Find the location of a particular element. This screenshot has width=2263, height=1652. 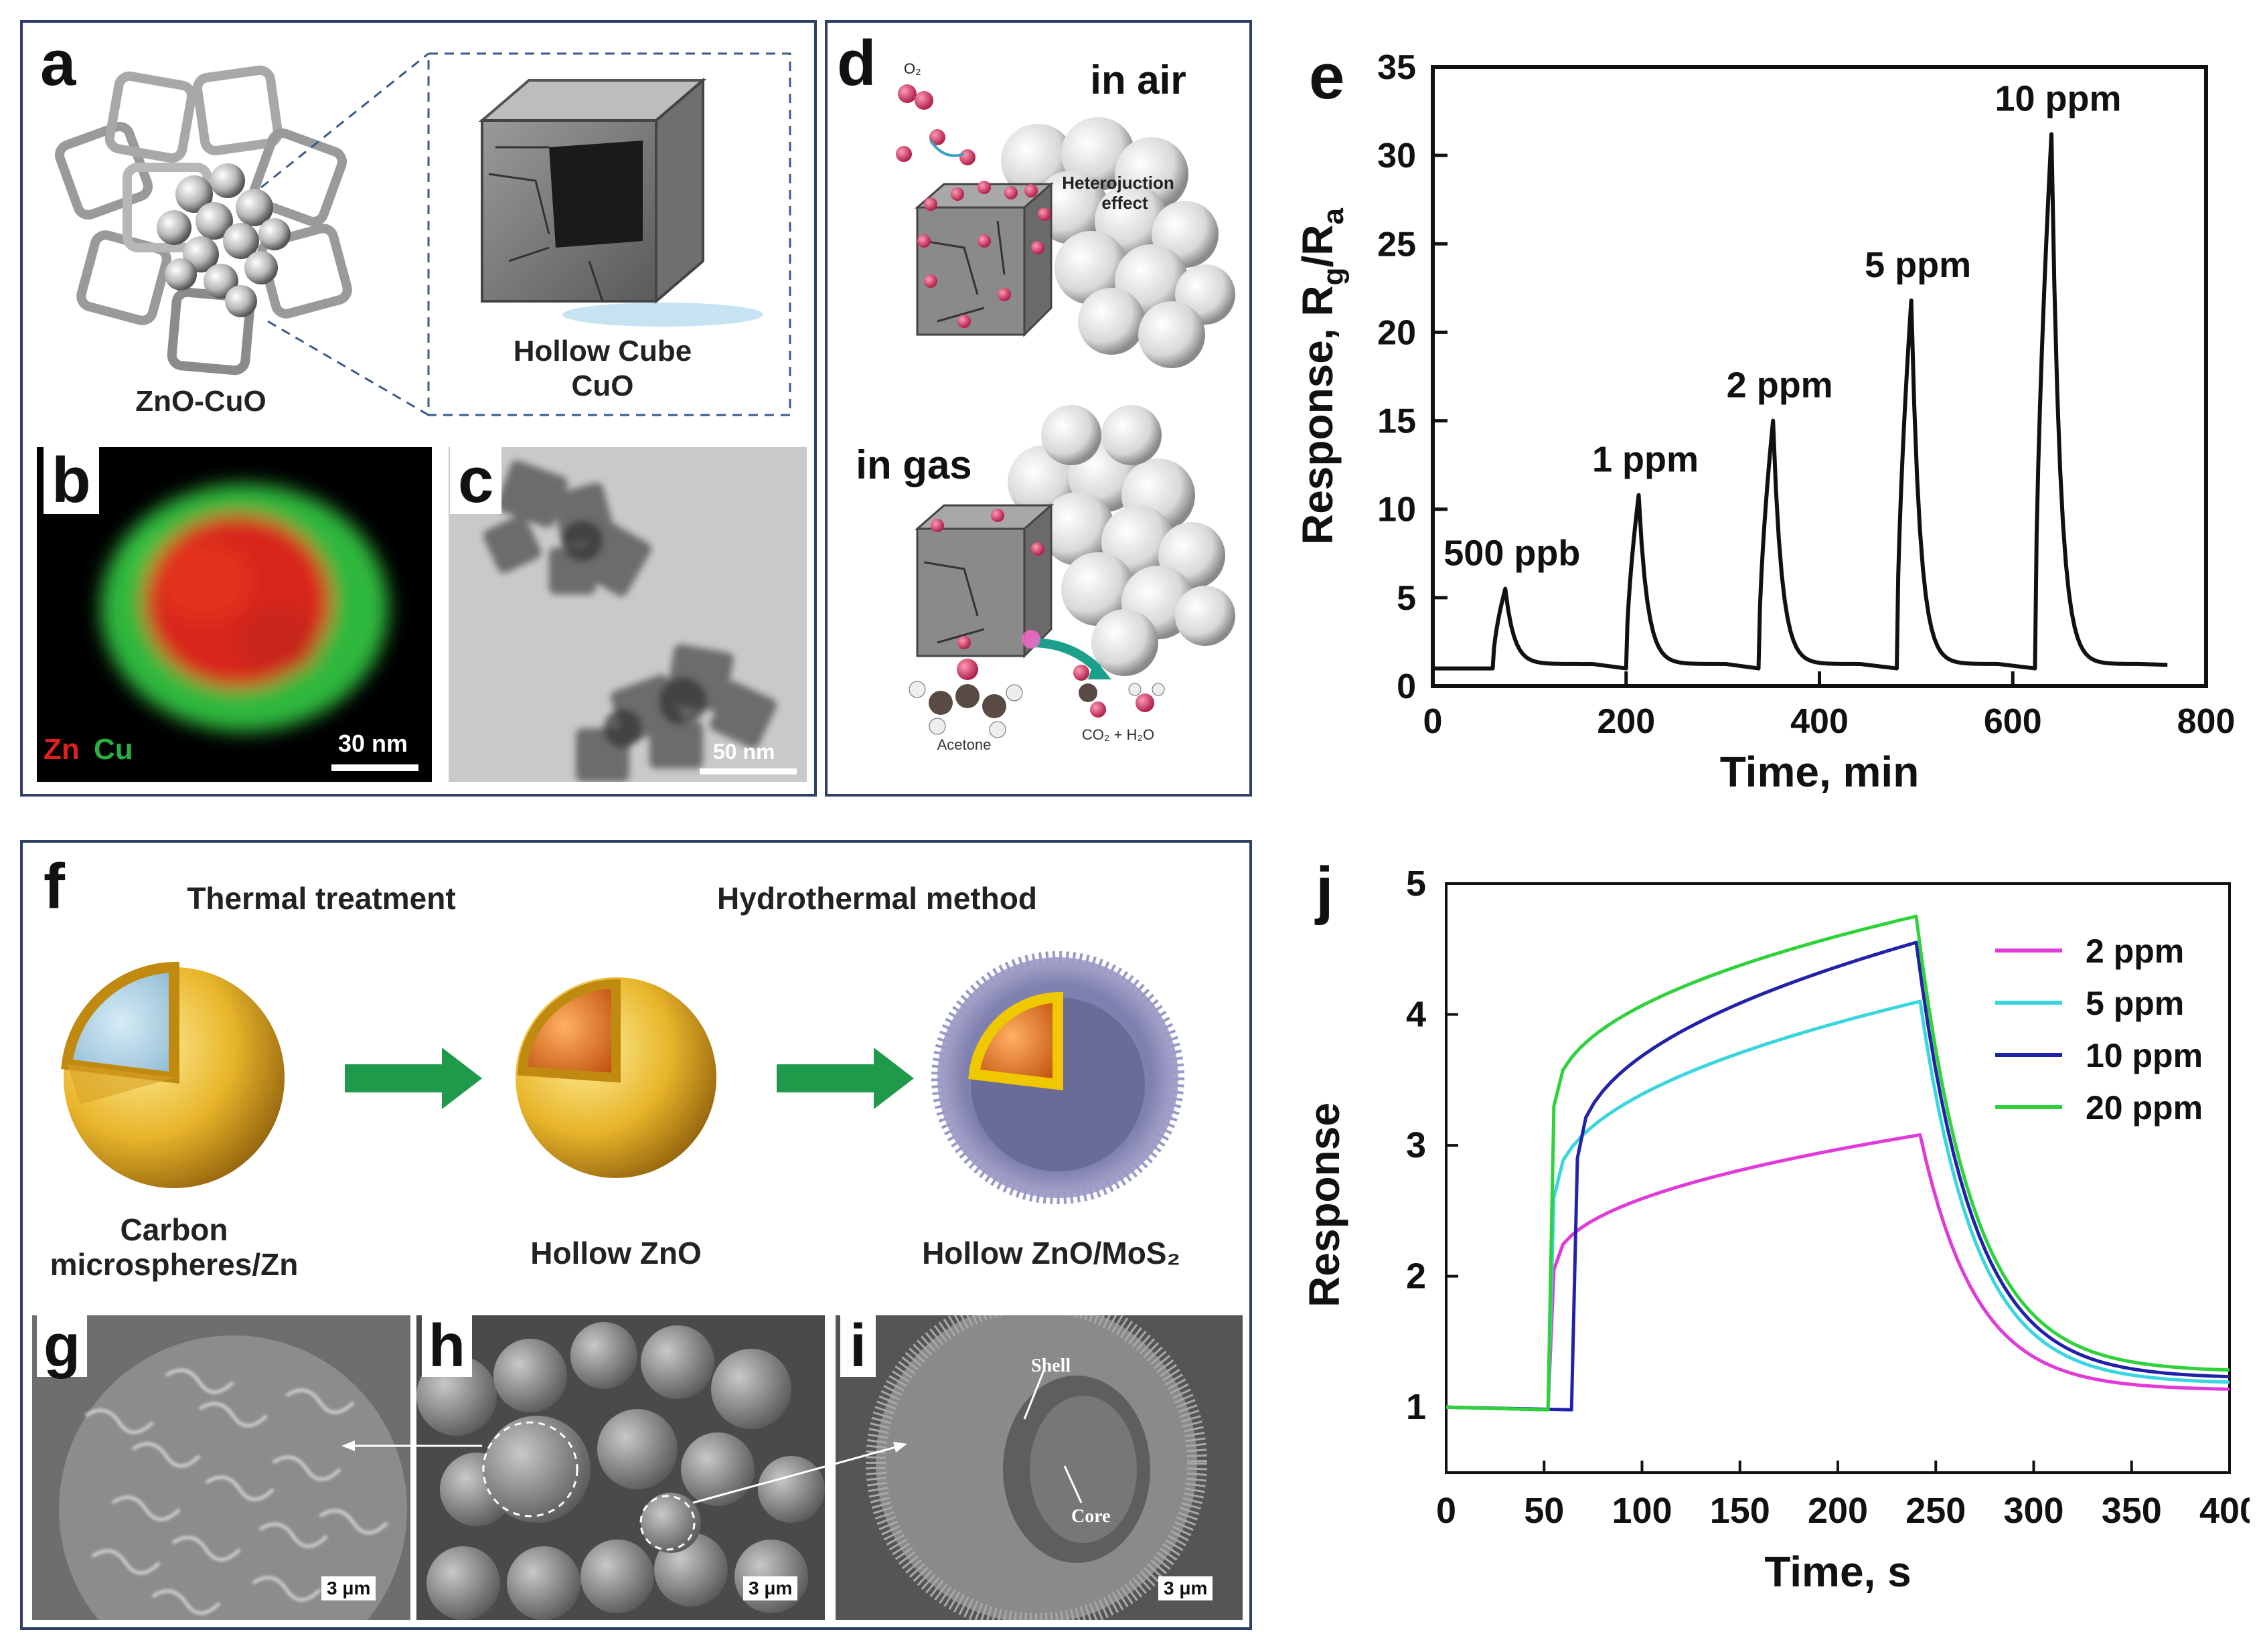

y-tick-label: 35 is located at coordinates (1397, 67).